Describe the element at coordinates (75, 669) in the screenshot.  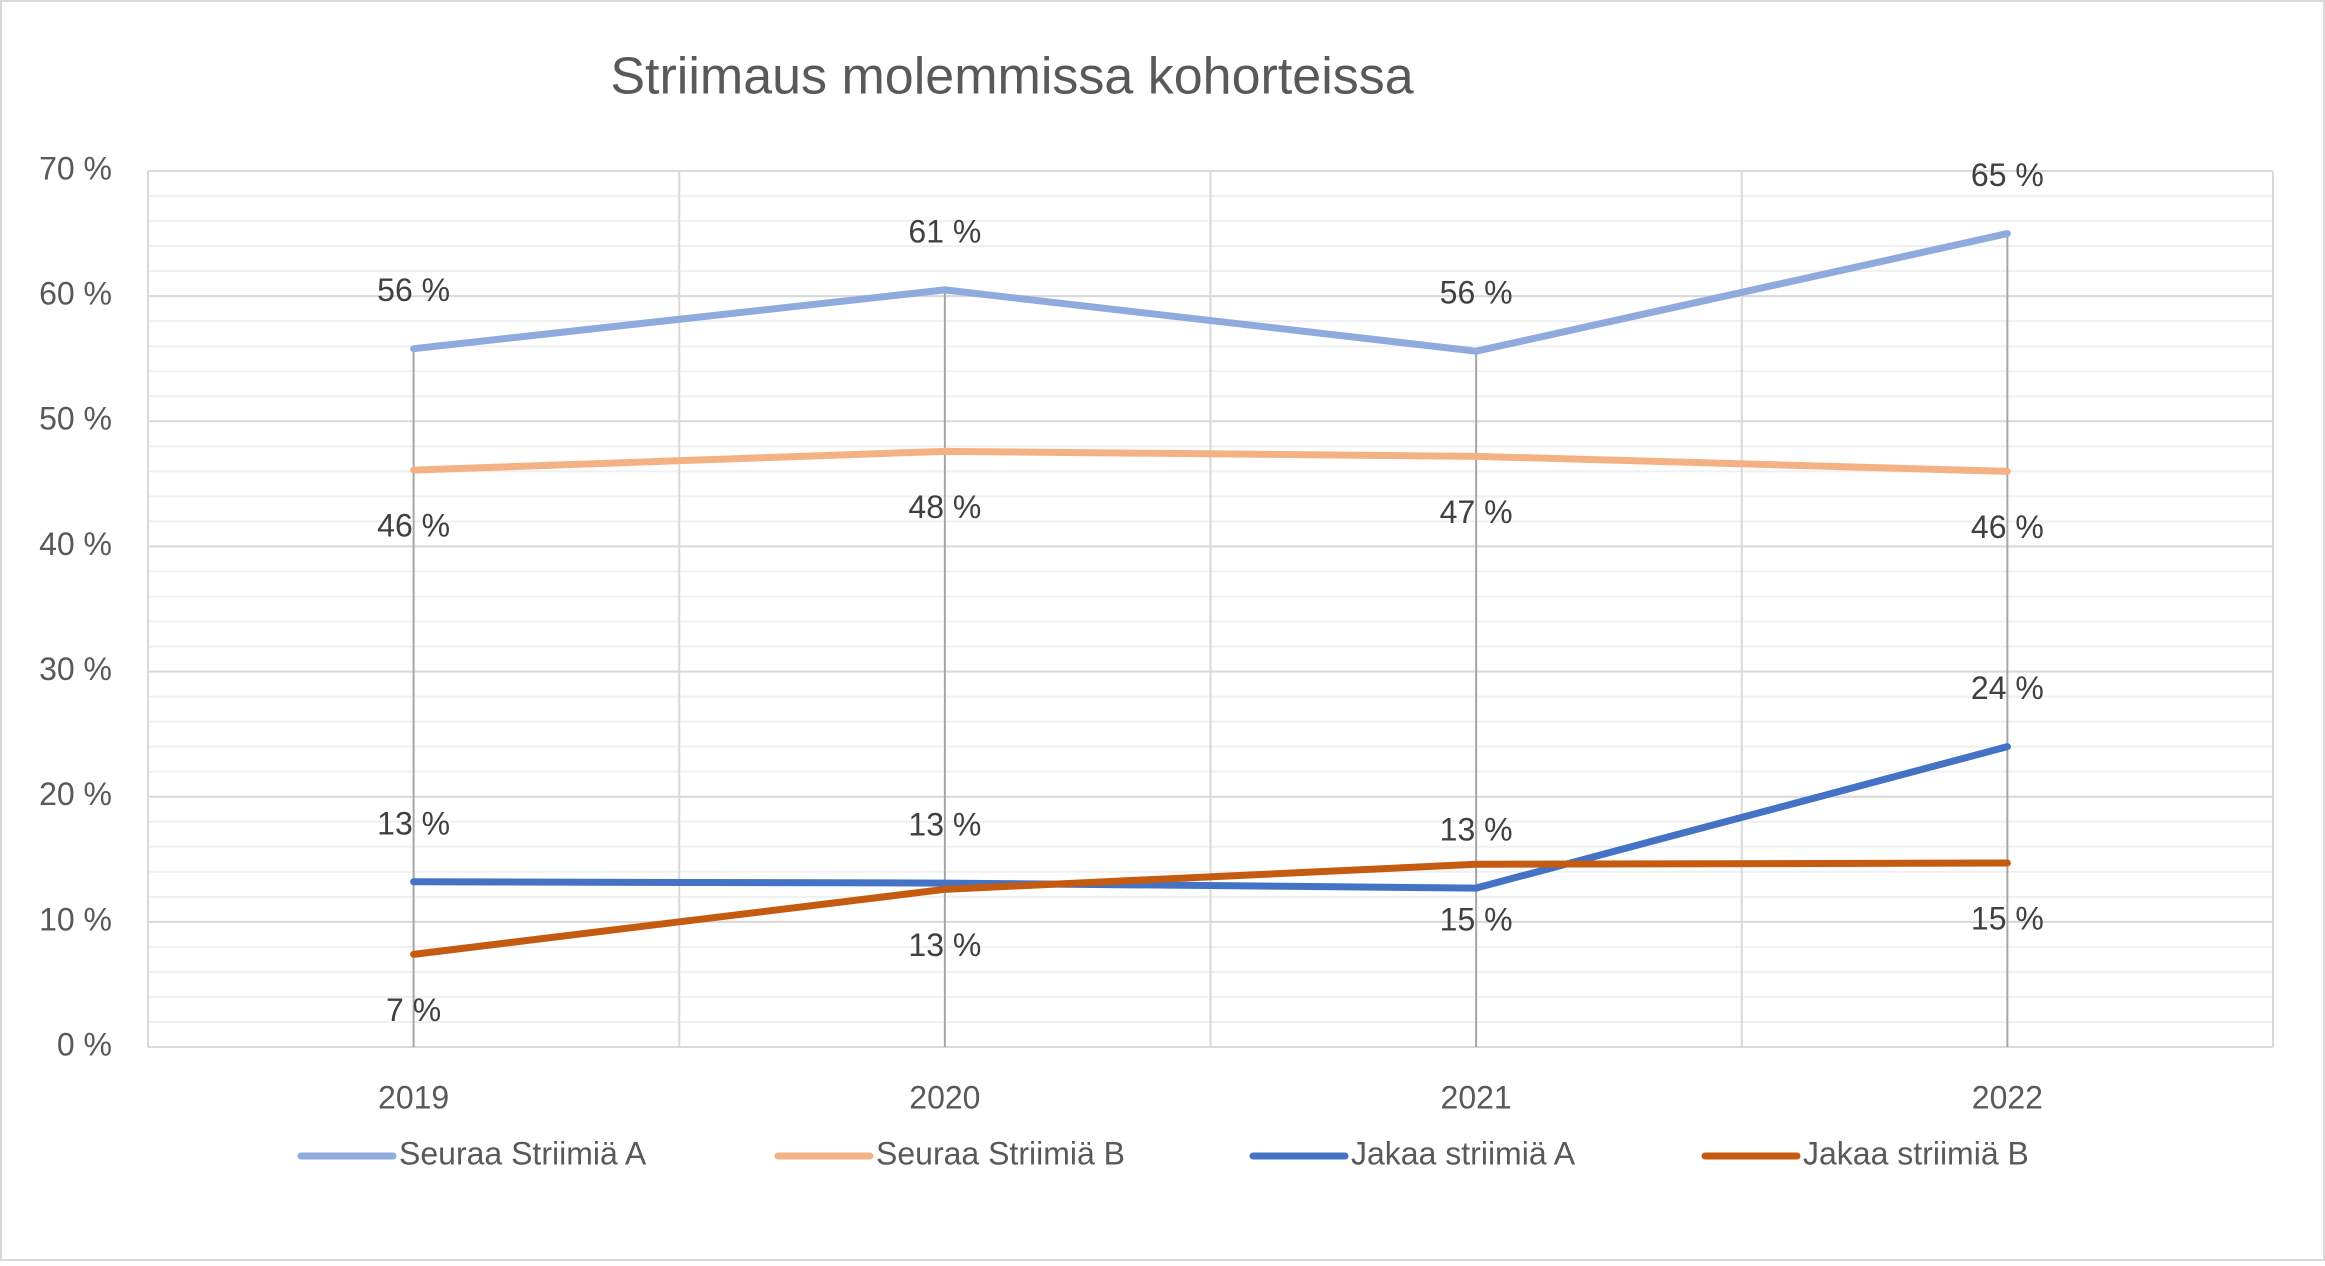
I see `y-tick-label: 30 %` at that location.